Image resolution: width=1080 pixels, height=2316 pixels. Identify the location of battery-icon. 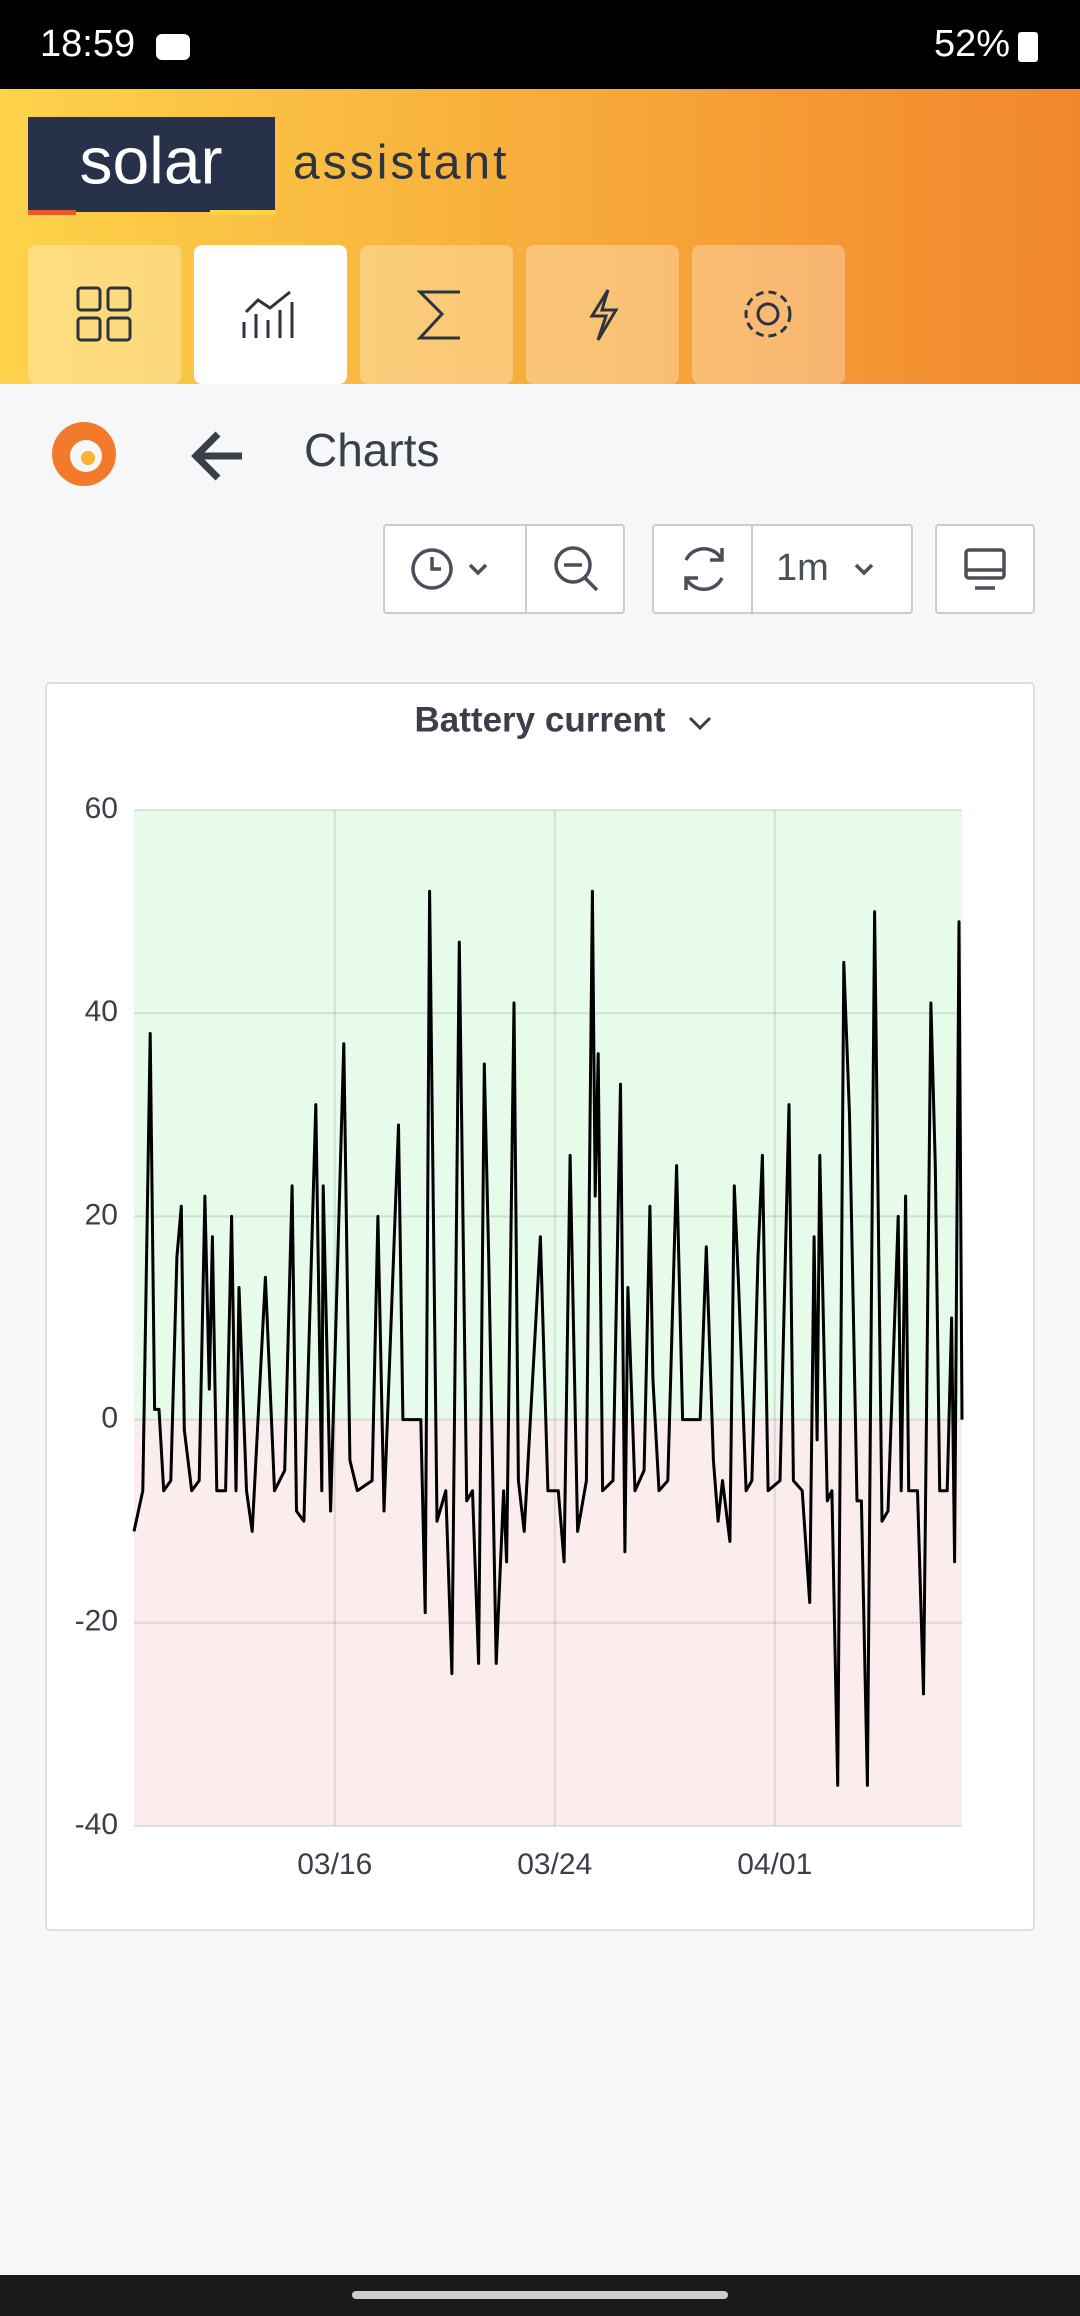
(1028, 47).